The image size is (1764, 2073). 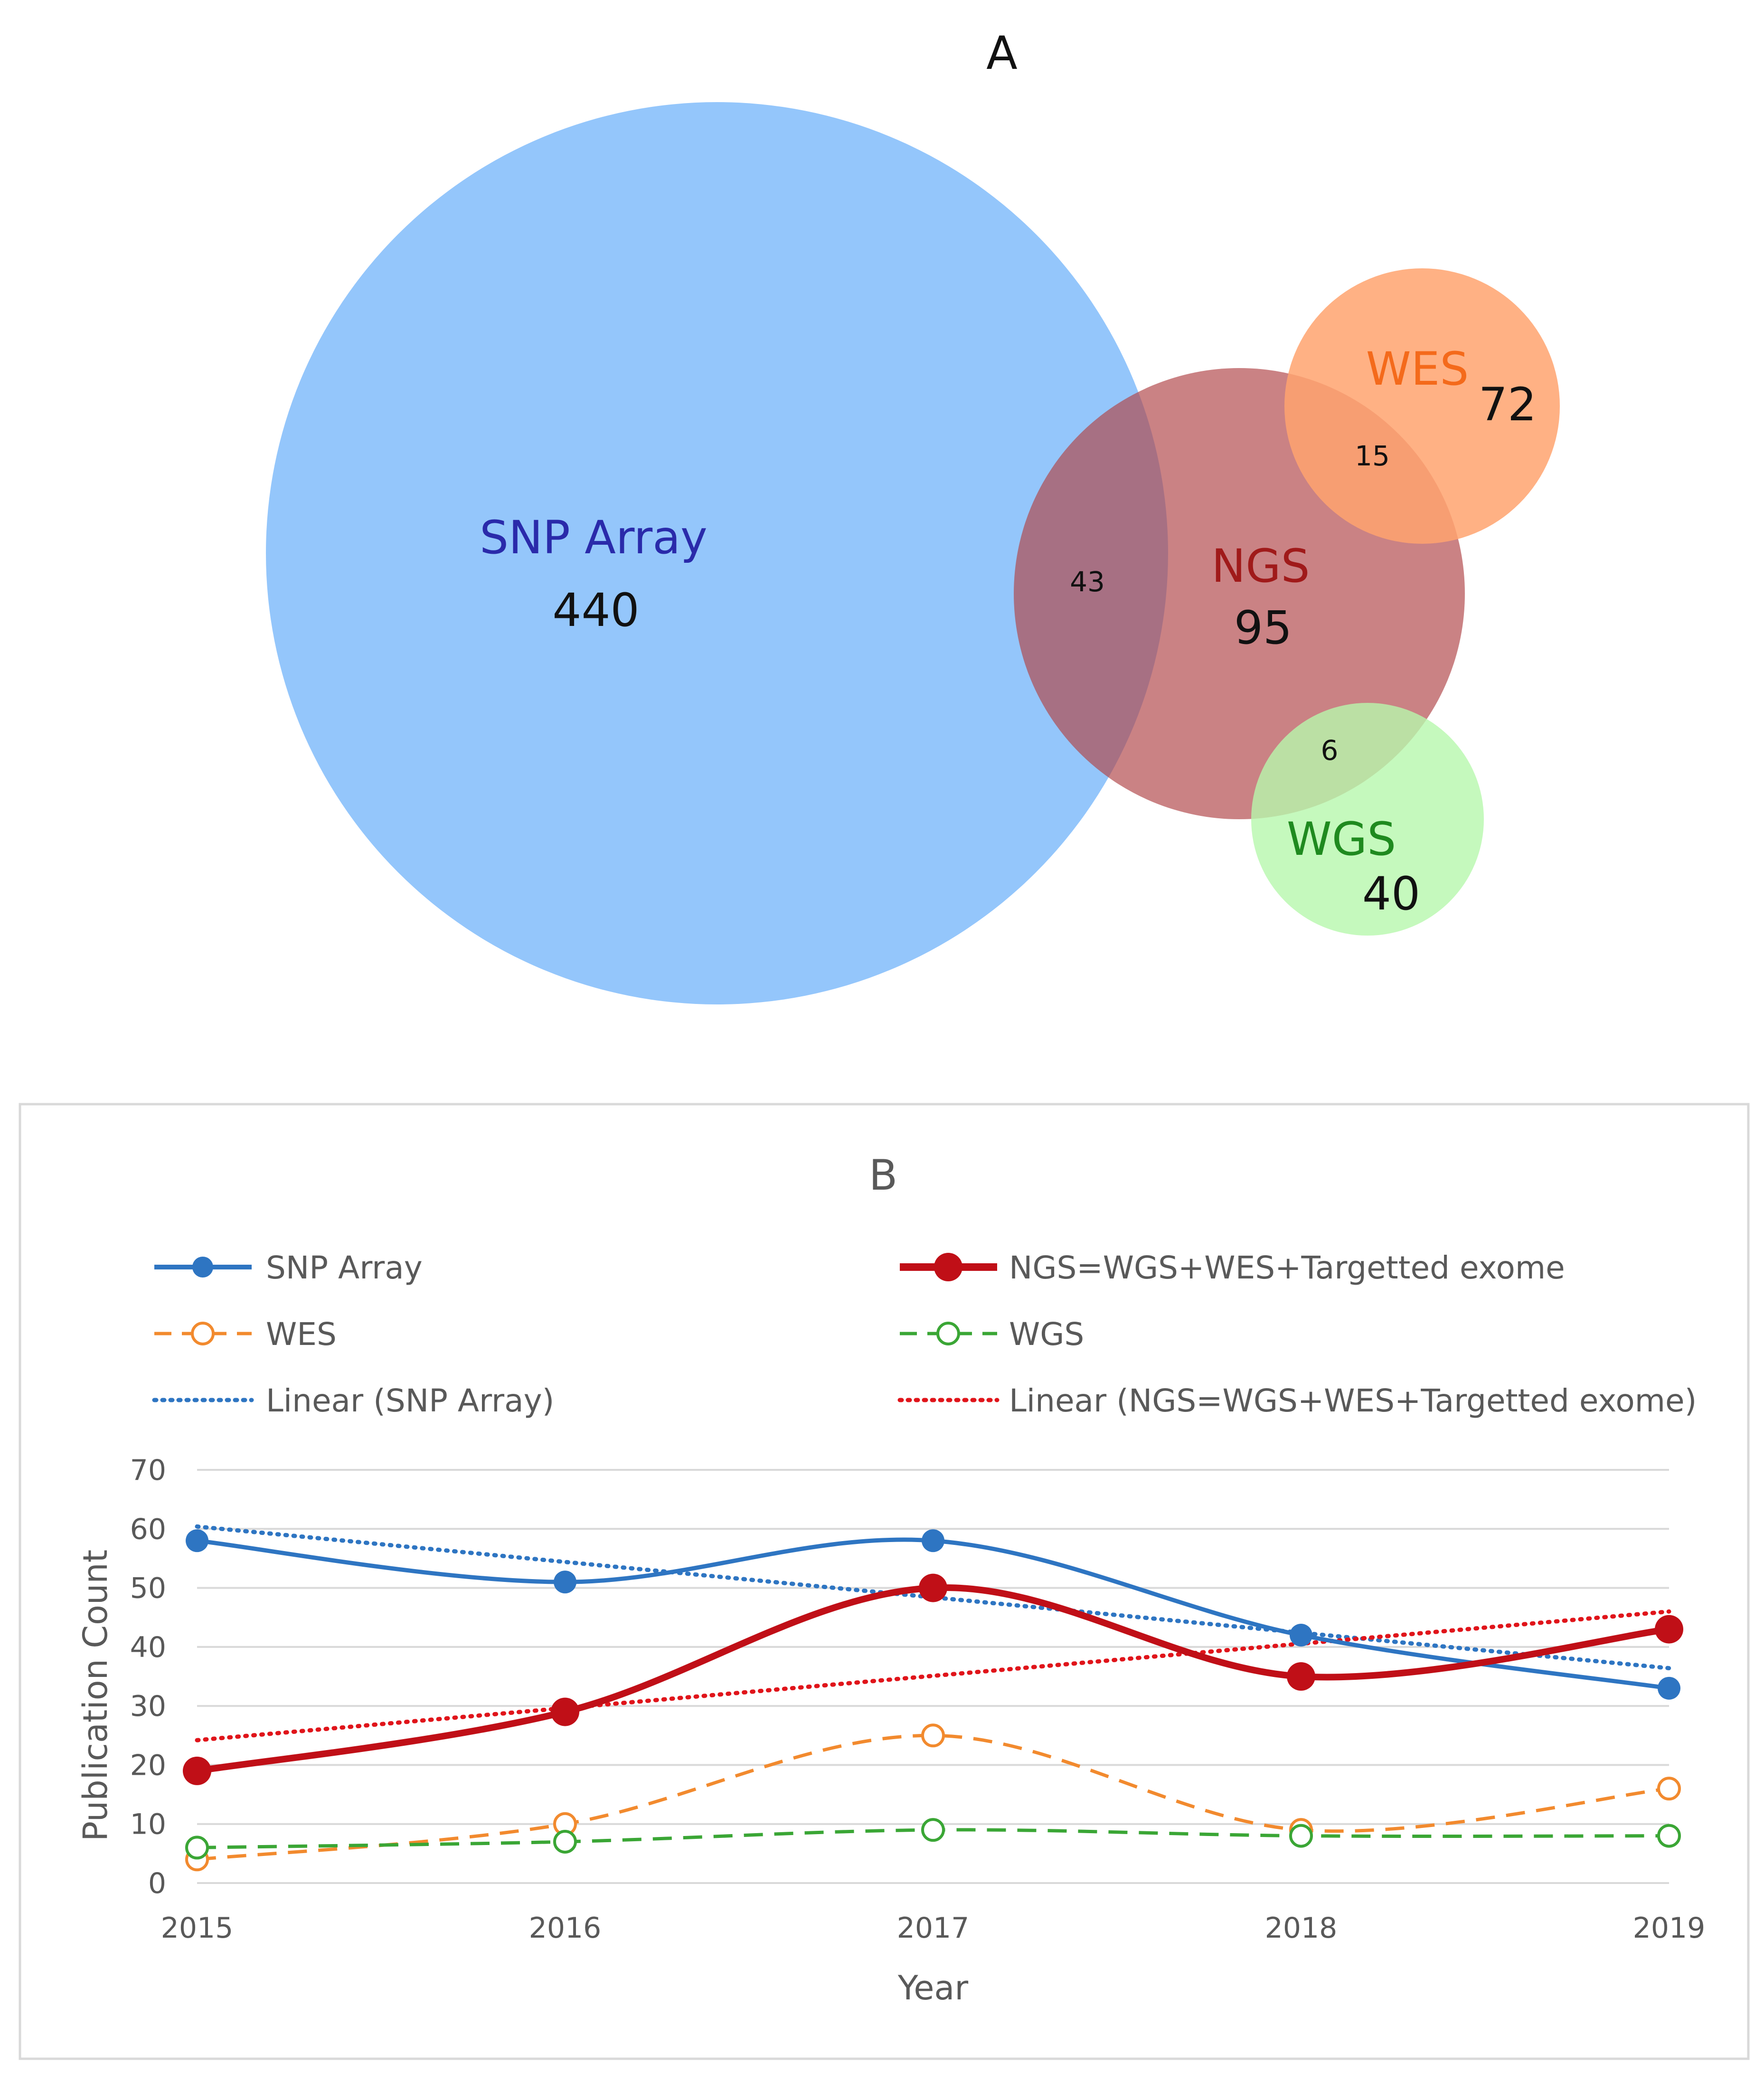 What do you see at coordinates (1669, 1928) in the screenshot?
I see `x-tick-label: 2019` at bounding box center [1669, 1928].